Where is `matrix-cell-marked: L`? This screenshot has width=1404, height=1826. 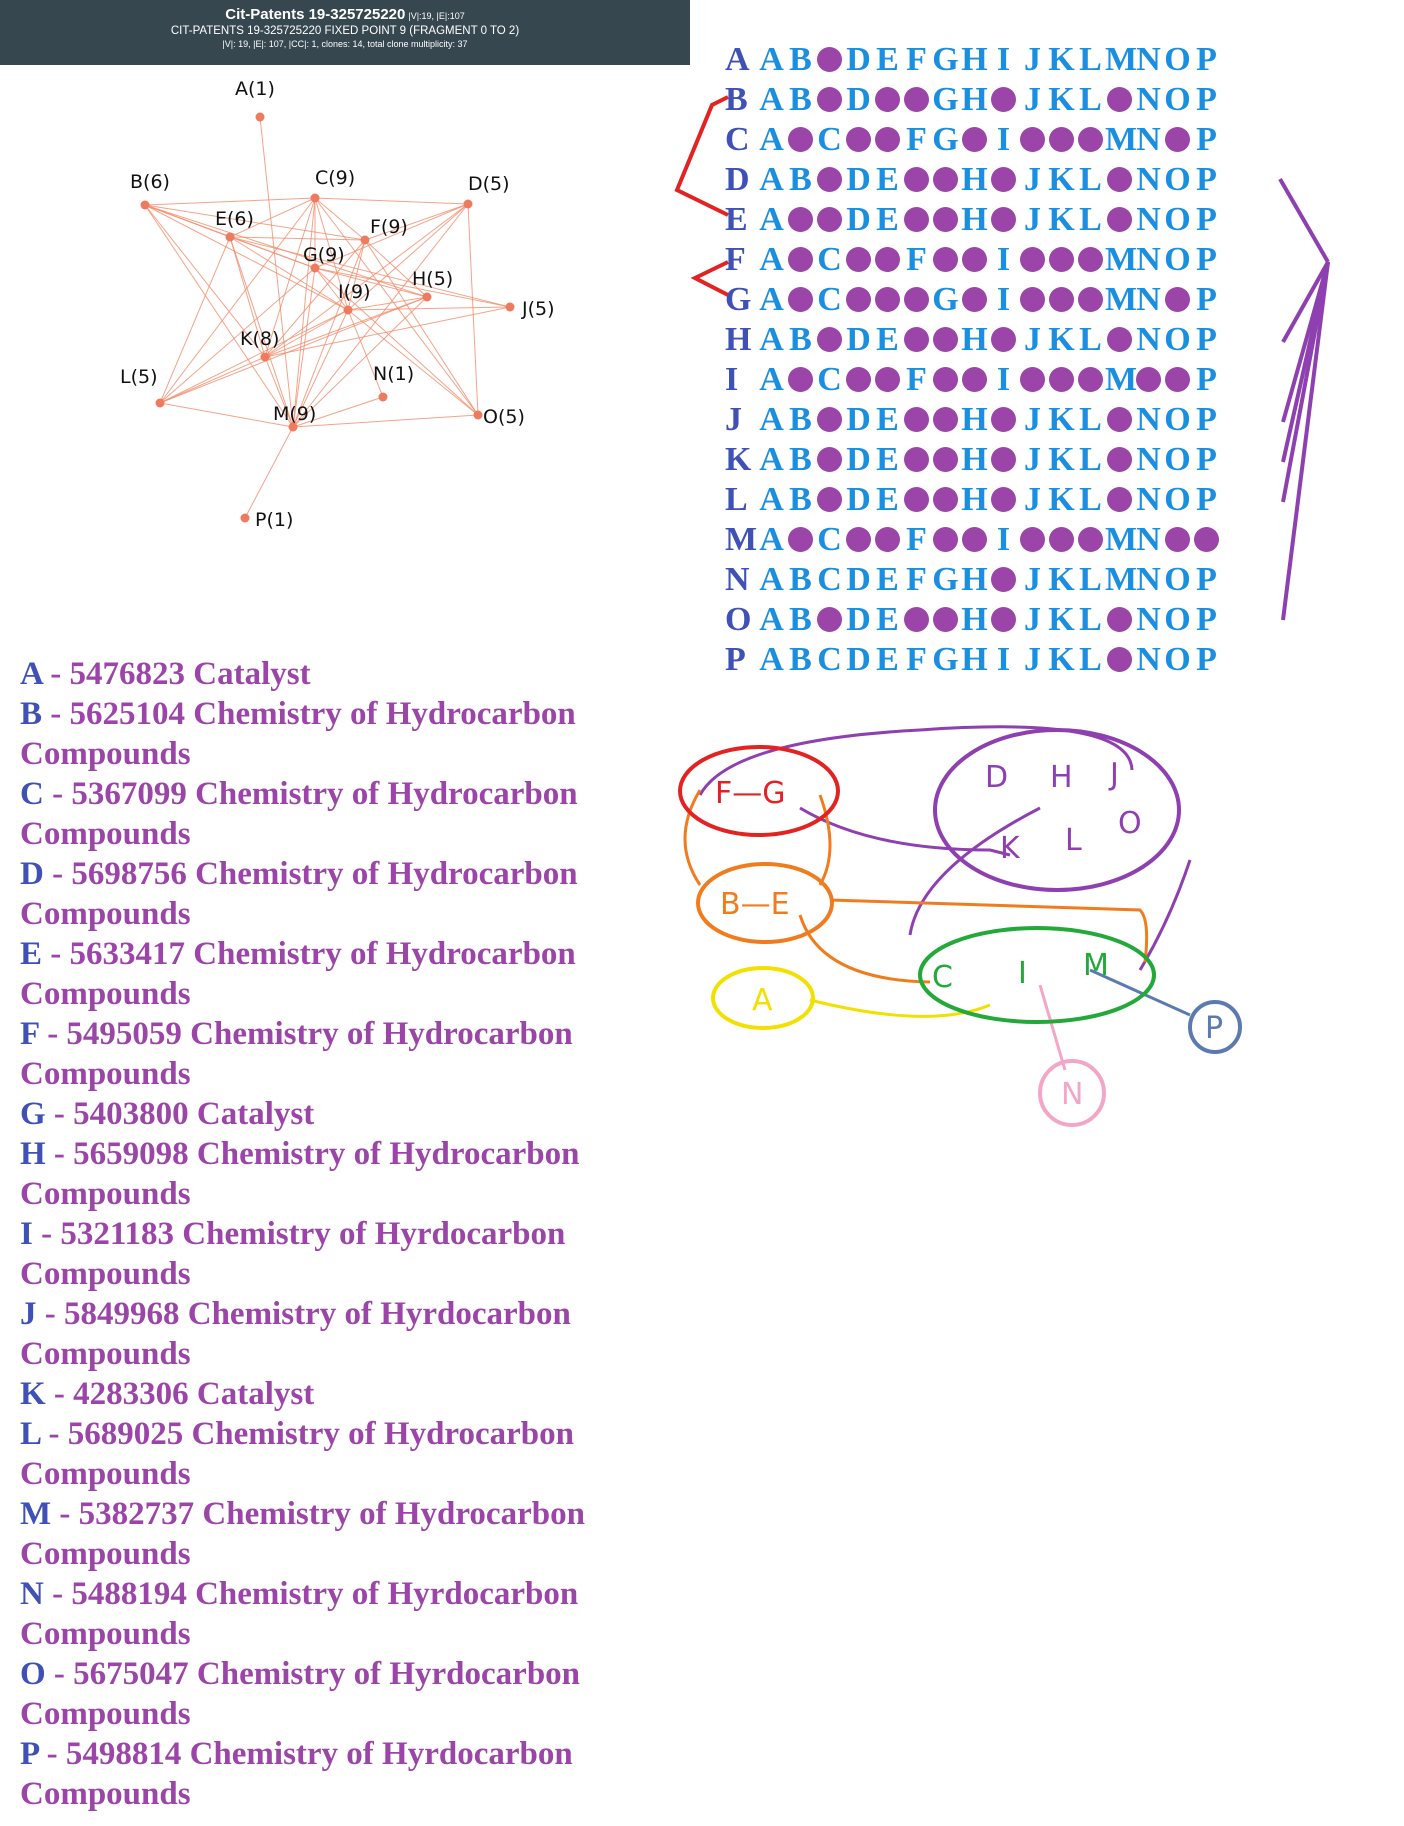
matrix-cell-marked: L is located at coordinates (1090, 140).